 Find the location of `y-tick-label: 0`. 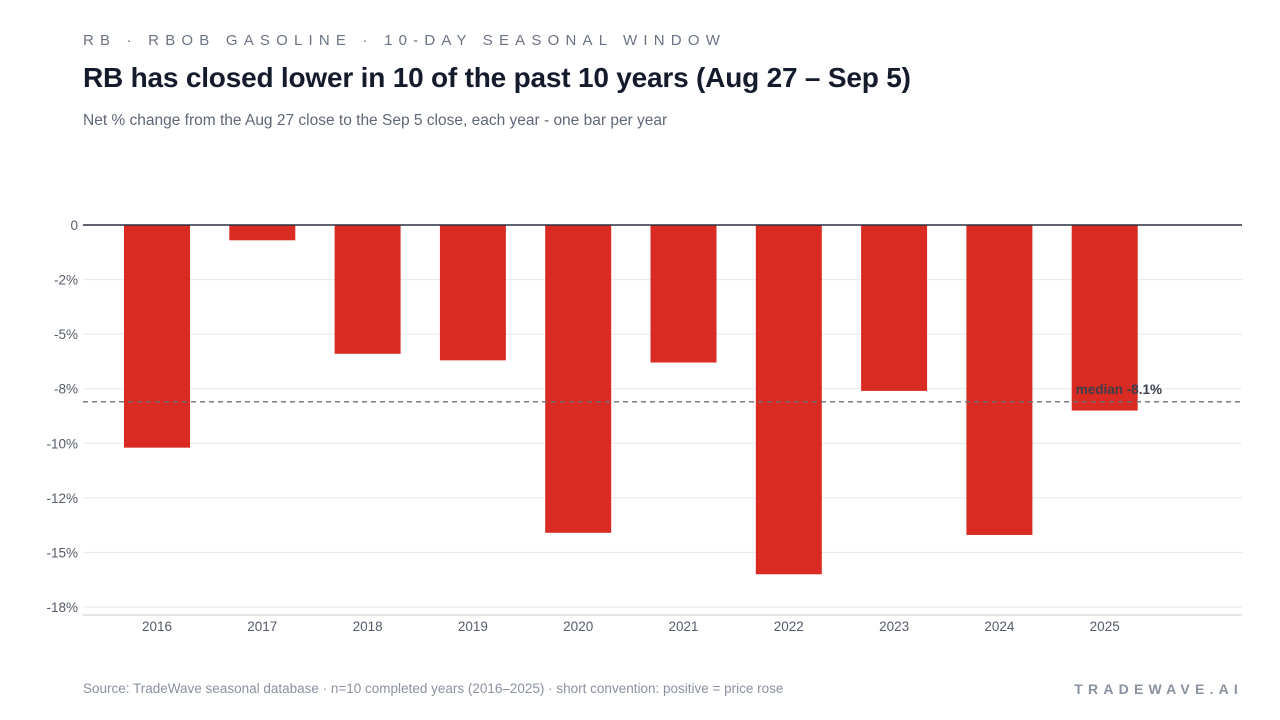

y-tick-label: 0 is located at coordinates (74, 225).